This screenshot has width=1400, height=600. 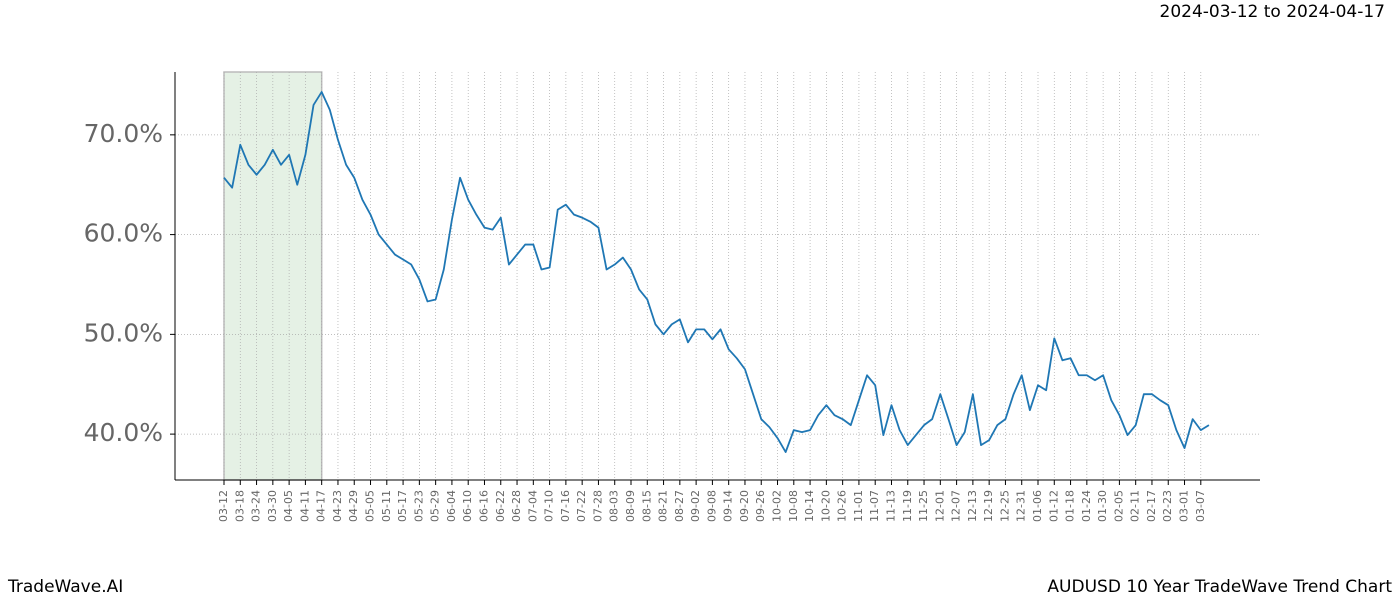 I want to click on x-tick-label: 10-20, so click(x=825, y=506).